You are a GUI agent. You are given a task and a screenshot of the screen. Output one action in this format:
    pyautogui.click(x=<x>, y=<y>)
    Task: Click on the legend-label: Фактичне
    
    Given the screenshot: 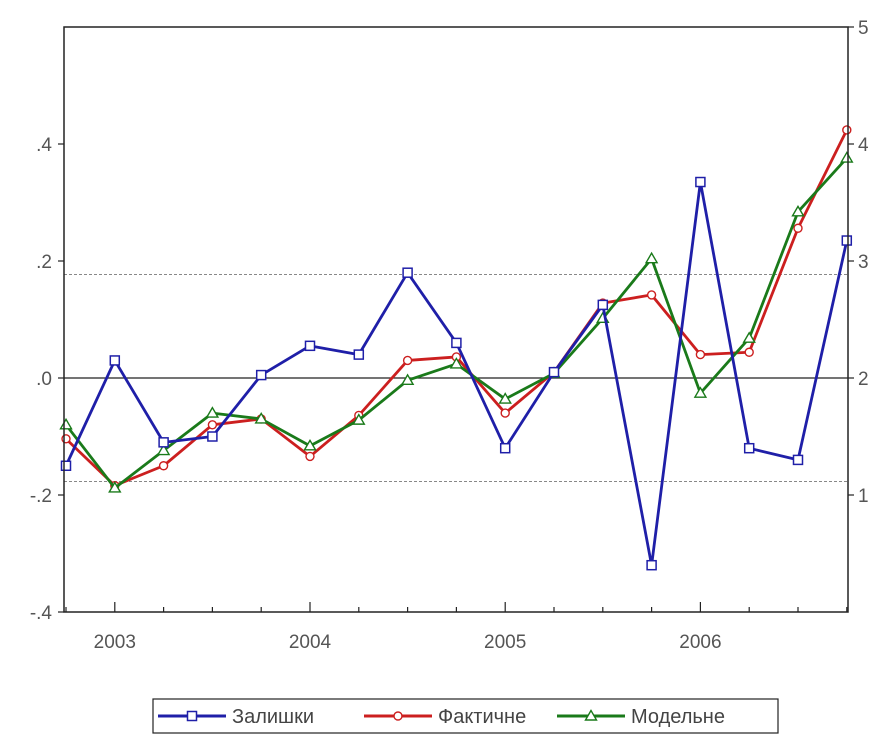 What is the action you would take?
    pyautogui.click(x=482, y=717)
    